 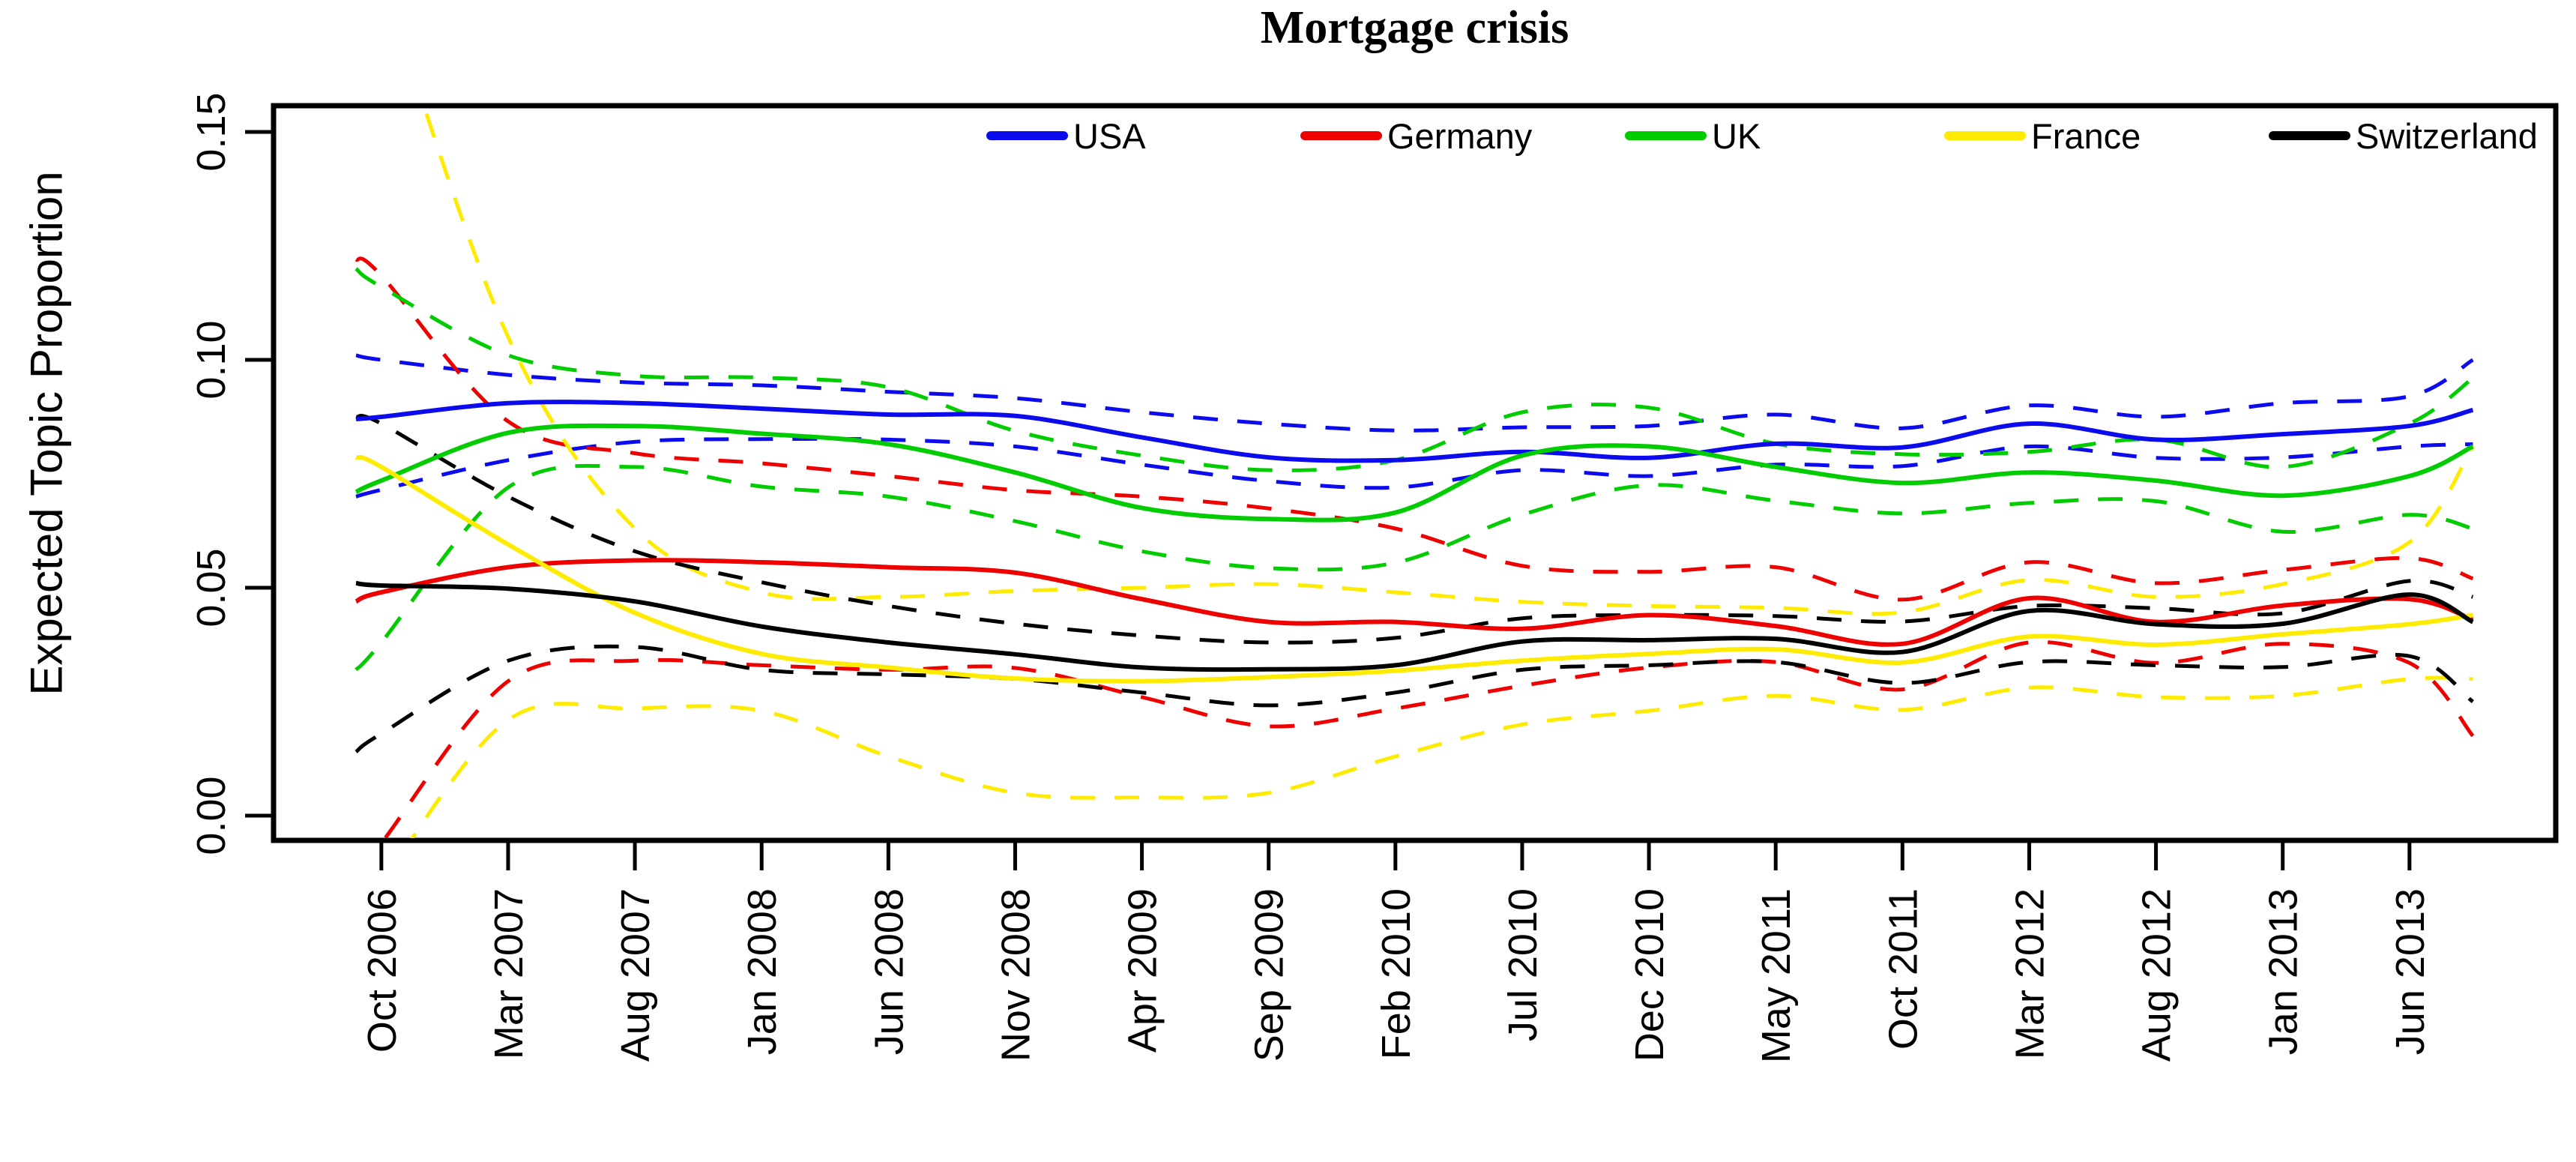 What do you see at coordinates (889, 971) in the screenshot?
I see `x-tick-label: Jun 2008` at bounding box center [889, 971].